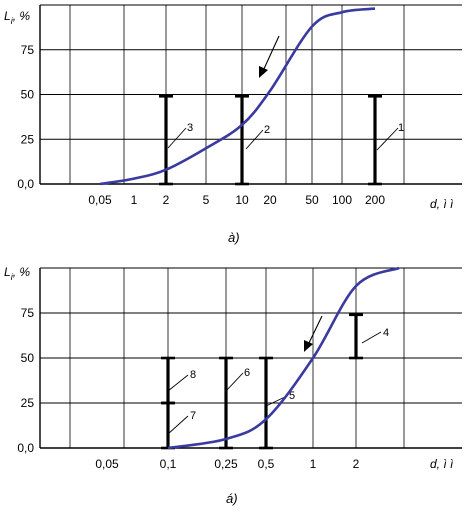 Image resolution: width=471 pixels, height=512 pixels. Describe the element at coordinates (375, 200) in the screenshot. I see `x-tick-label: 200` at that location.